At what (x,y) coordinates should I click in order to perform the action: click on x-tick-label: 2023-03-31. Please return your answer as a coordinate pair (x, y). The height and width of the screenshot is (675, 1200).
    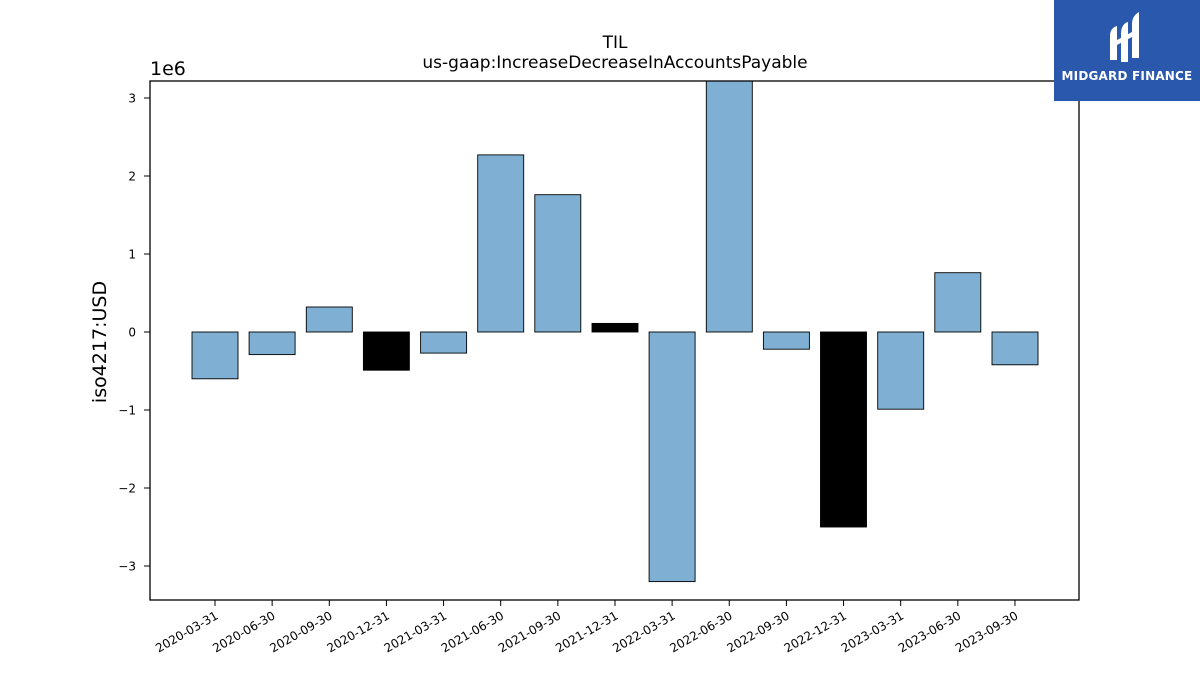
    Looking at the image, I should click on (872, 631).